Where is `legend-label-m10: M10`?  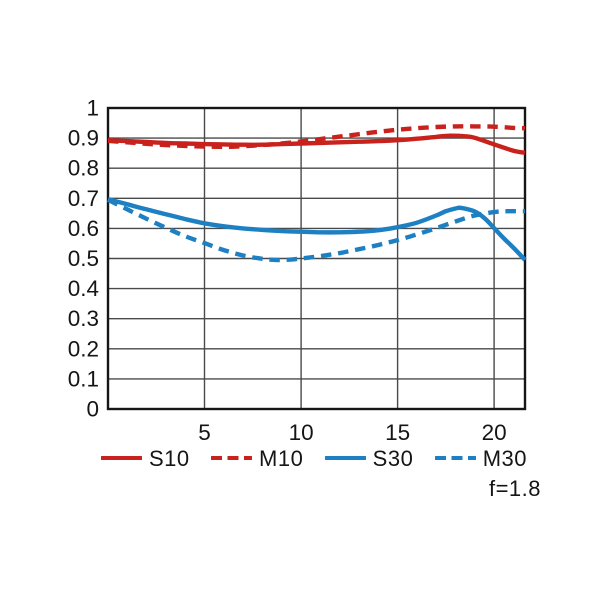 legend-label-m10: M10 is located at coordinates (281, 458).